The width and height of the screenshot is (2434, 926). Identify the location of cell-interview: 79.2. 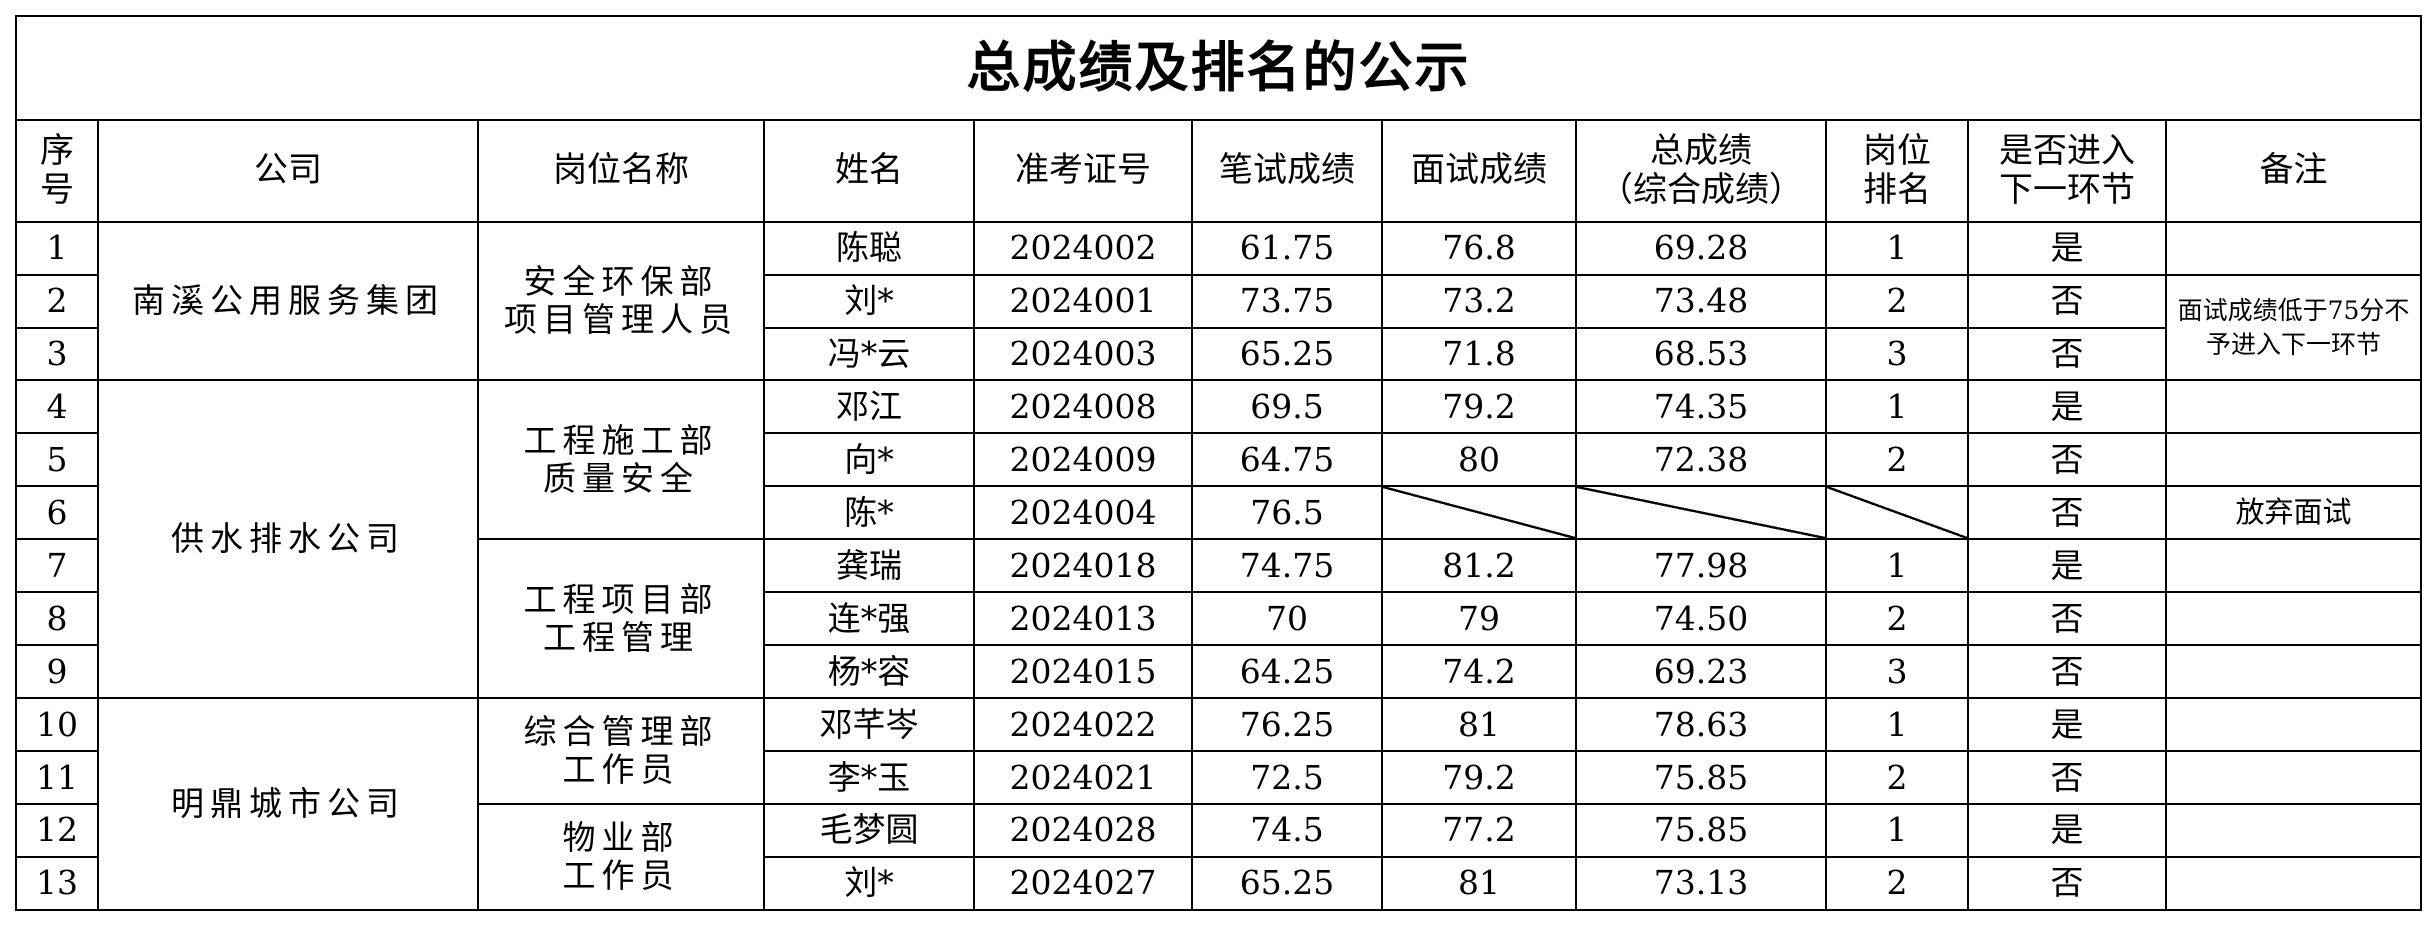
(1479, 407).